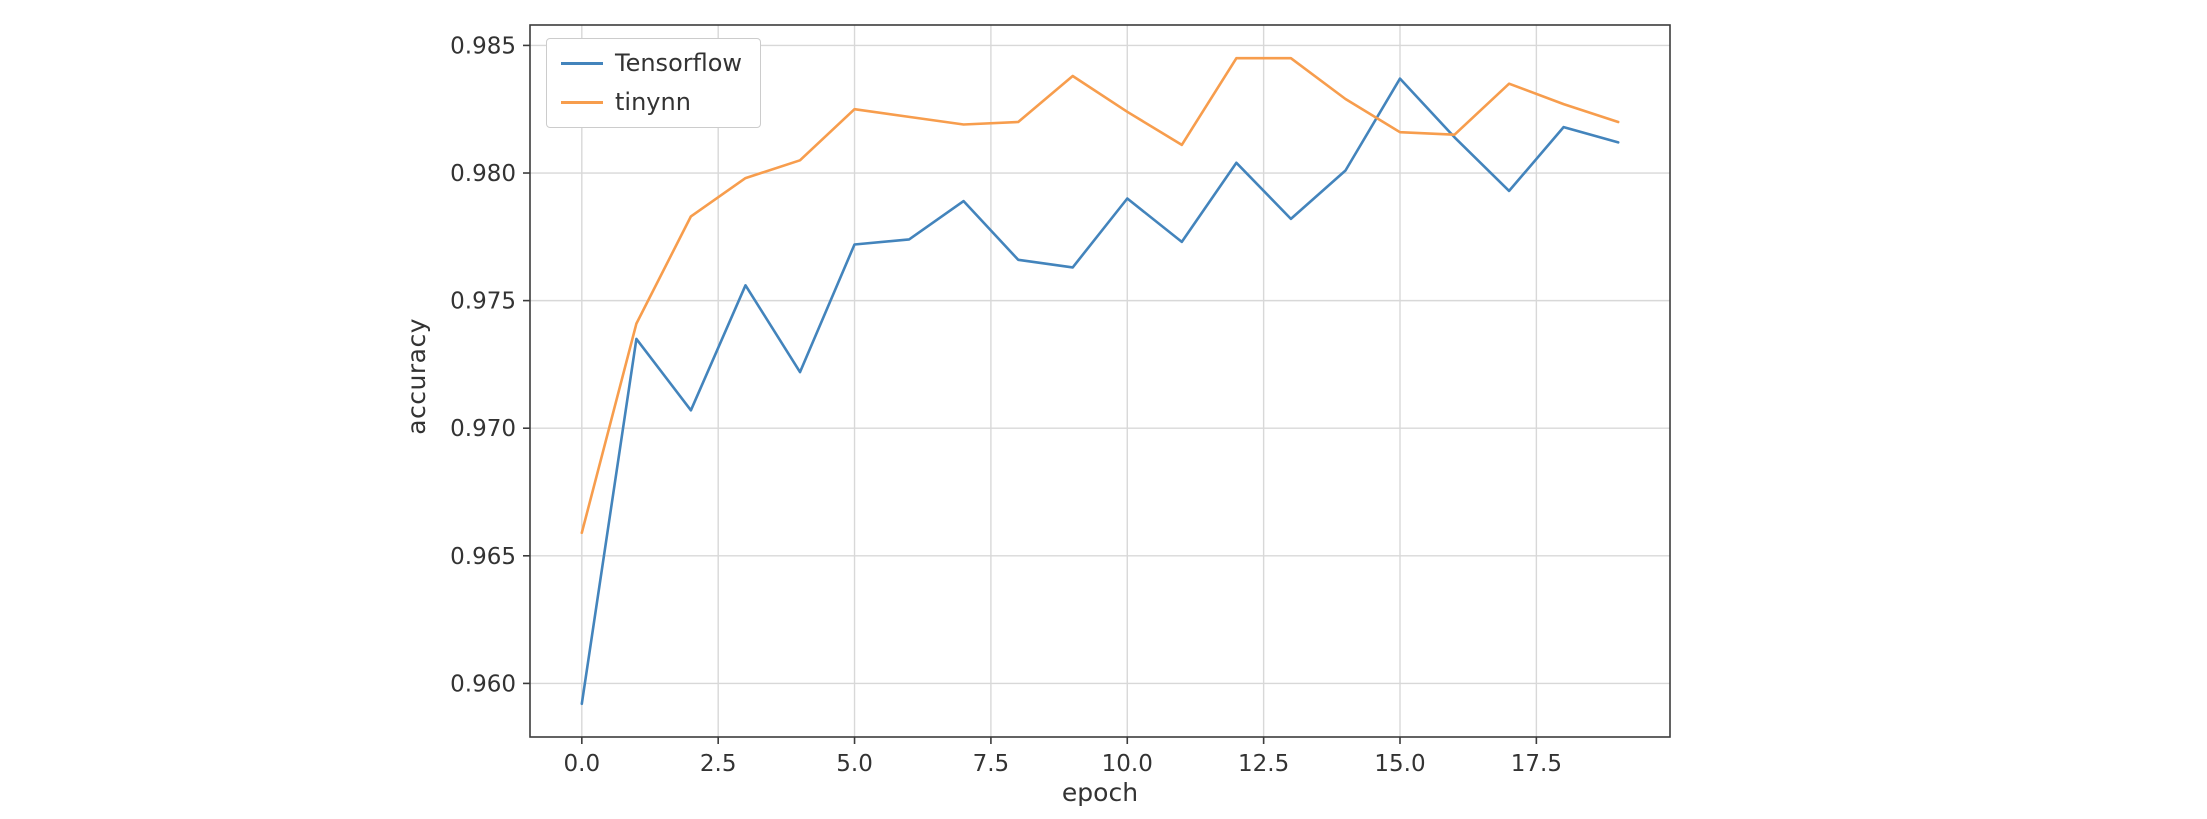  I want to click on x-tick-label: 5.0, so click(854, 764).